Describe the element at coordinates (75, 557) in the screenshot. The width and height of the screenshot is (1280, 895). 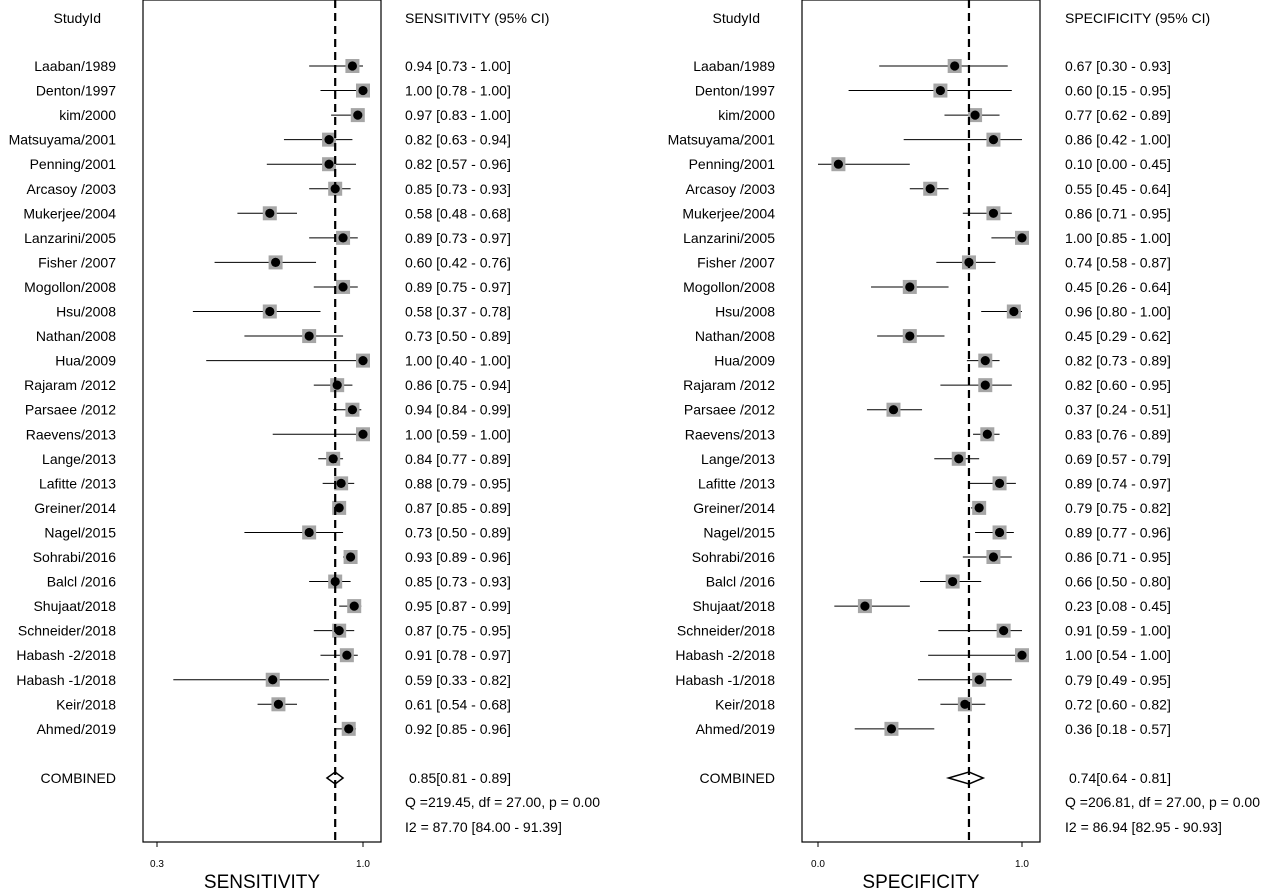
I see `sens-study-label: Sohrabi/2016` at that location.